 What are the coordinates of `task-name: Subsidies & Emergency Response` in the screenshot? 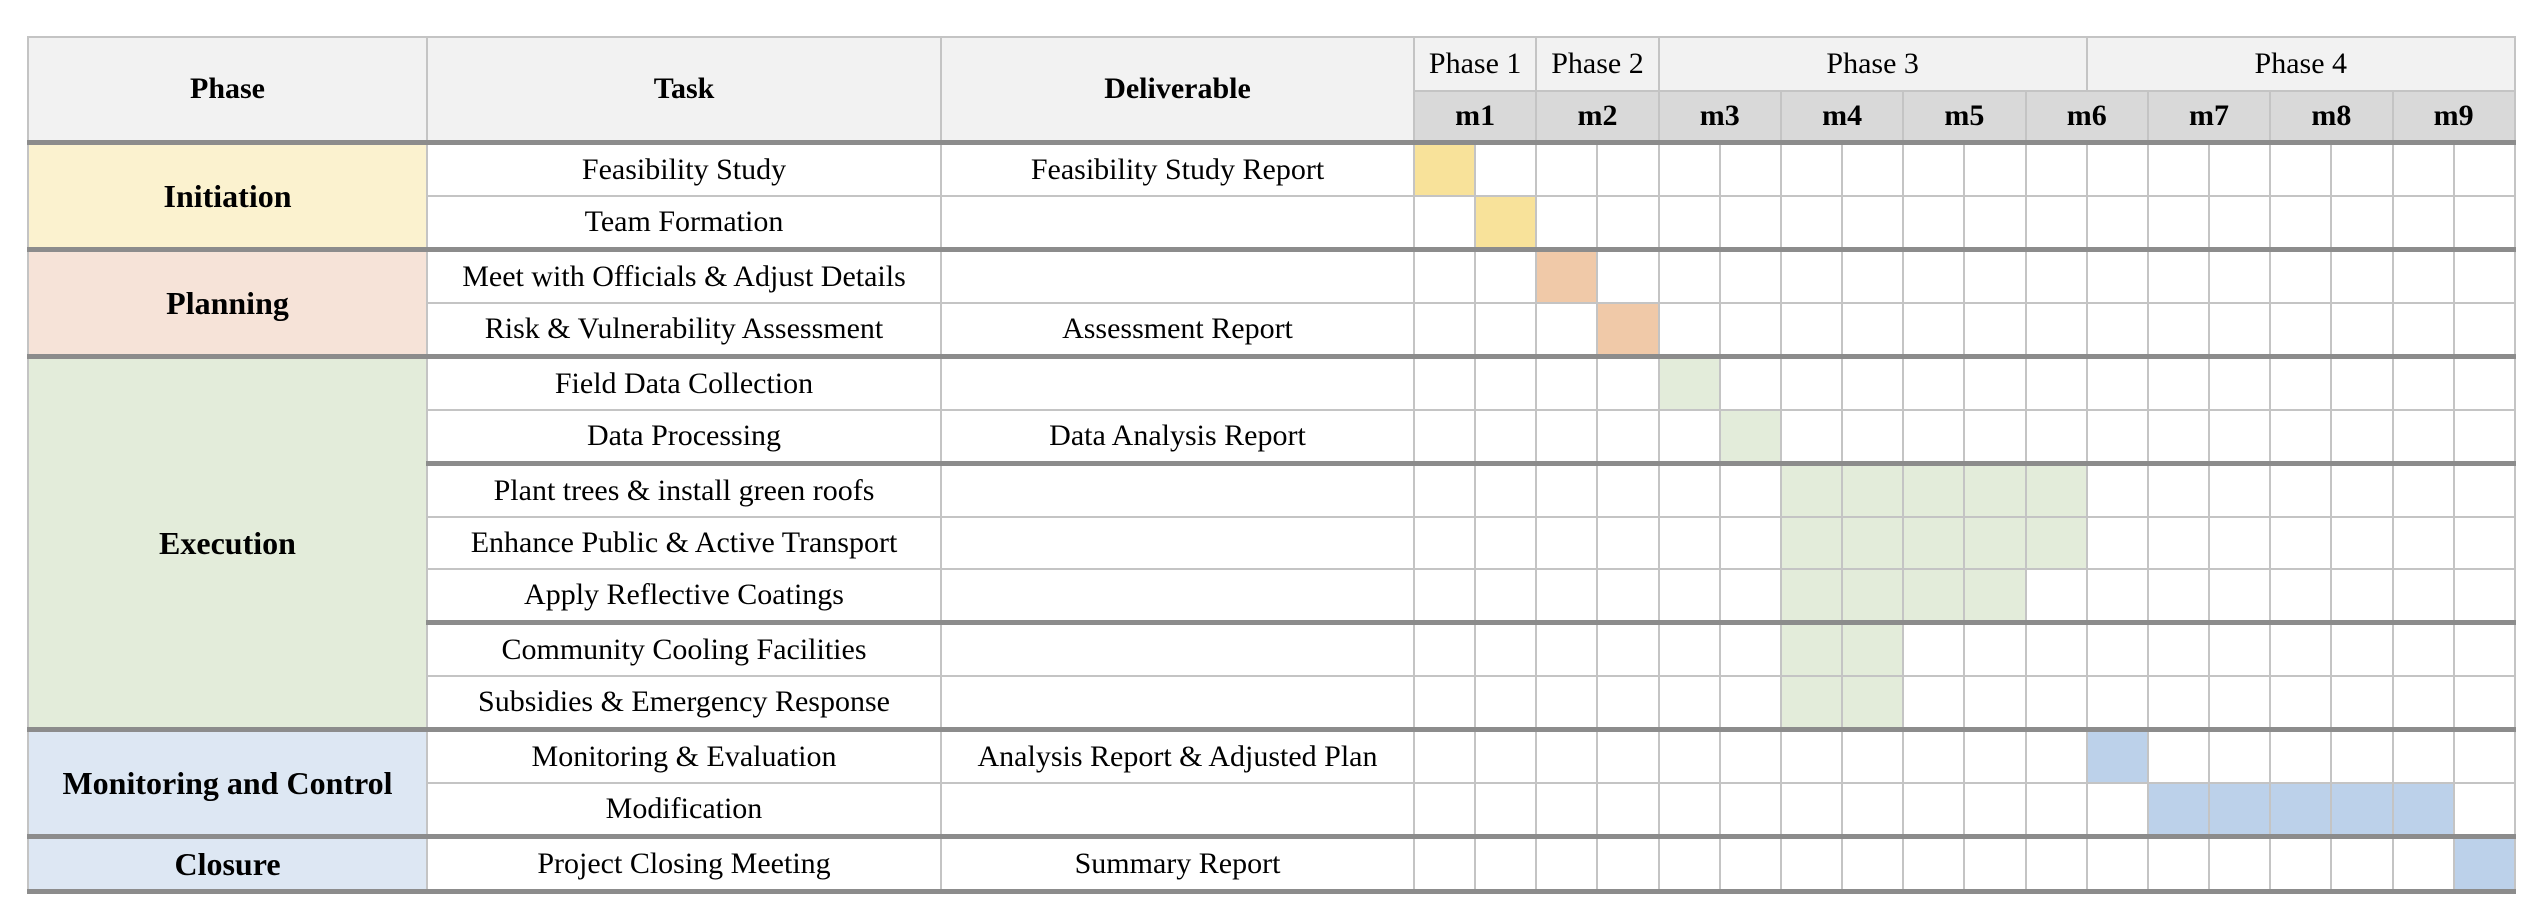 It's located at (684, 703).